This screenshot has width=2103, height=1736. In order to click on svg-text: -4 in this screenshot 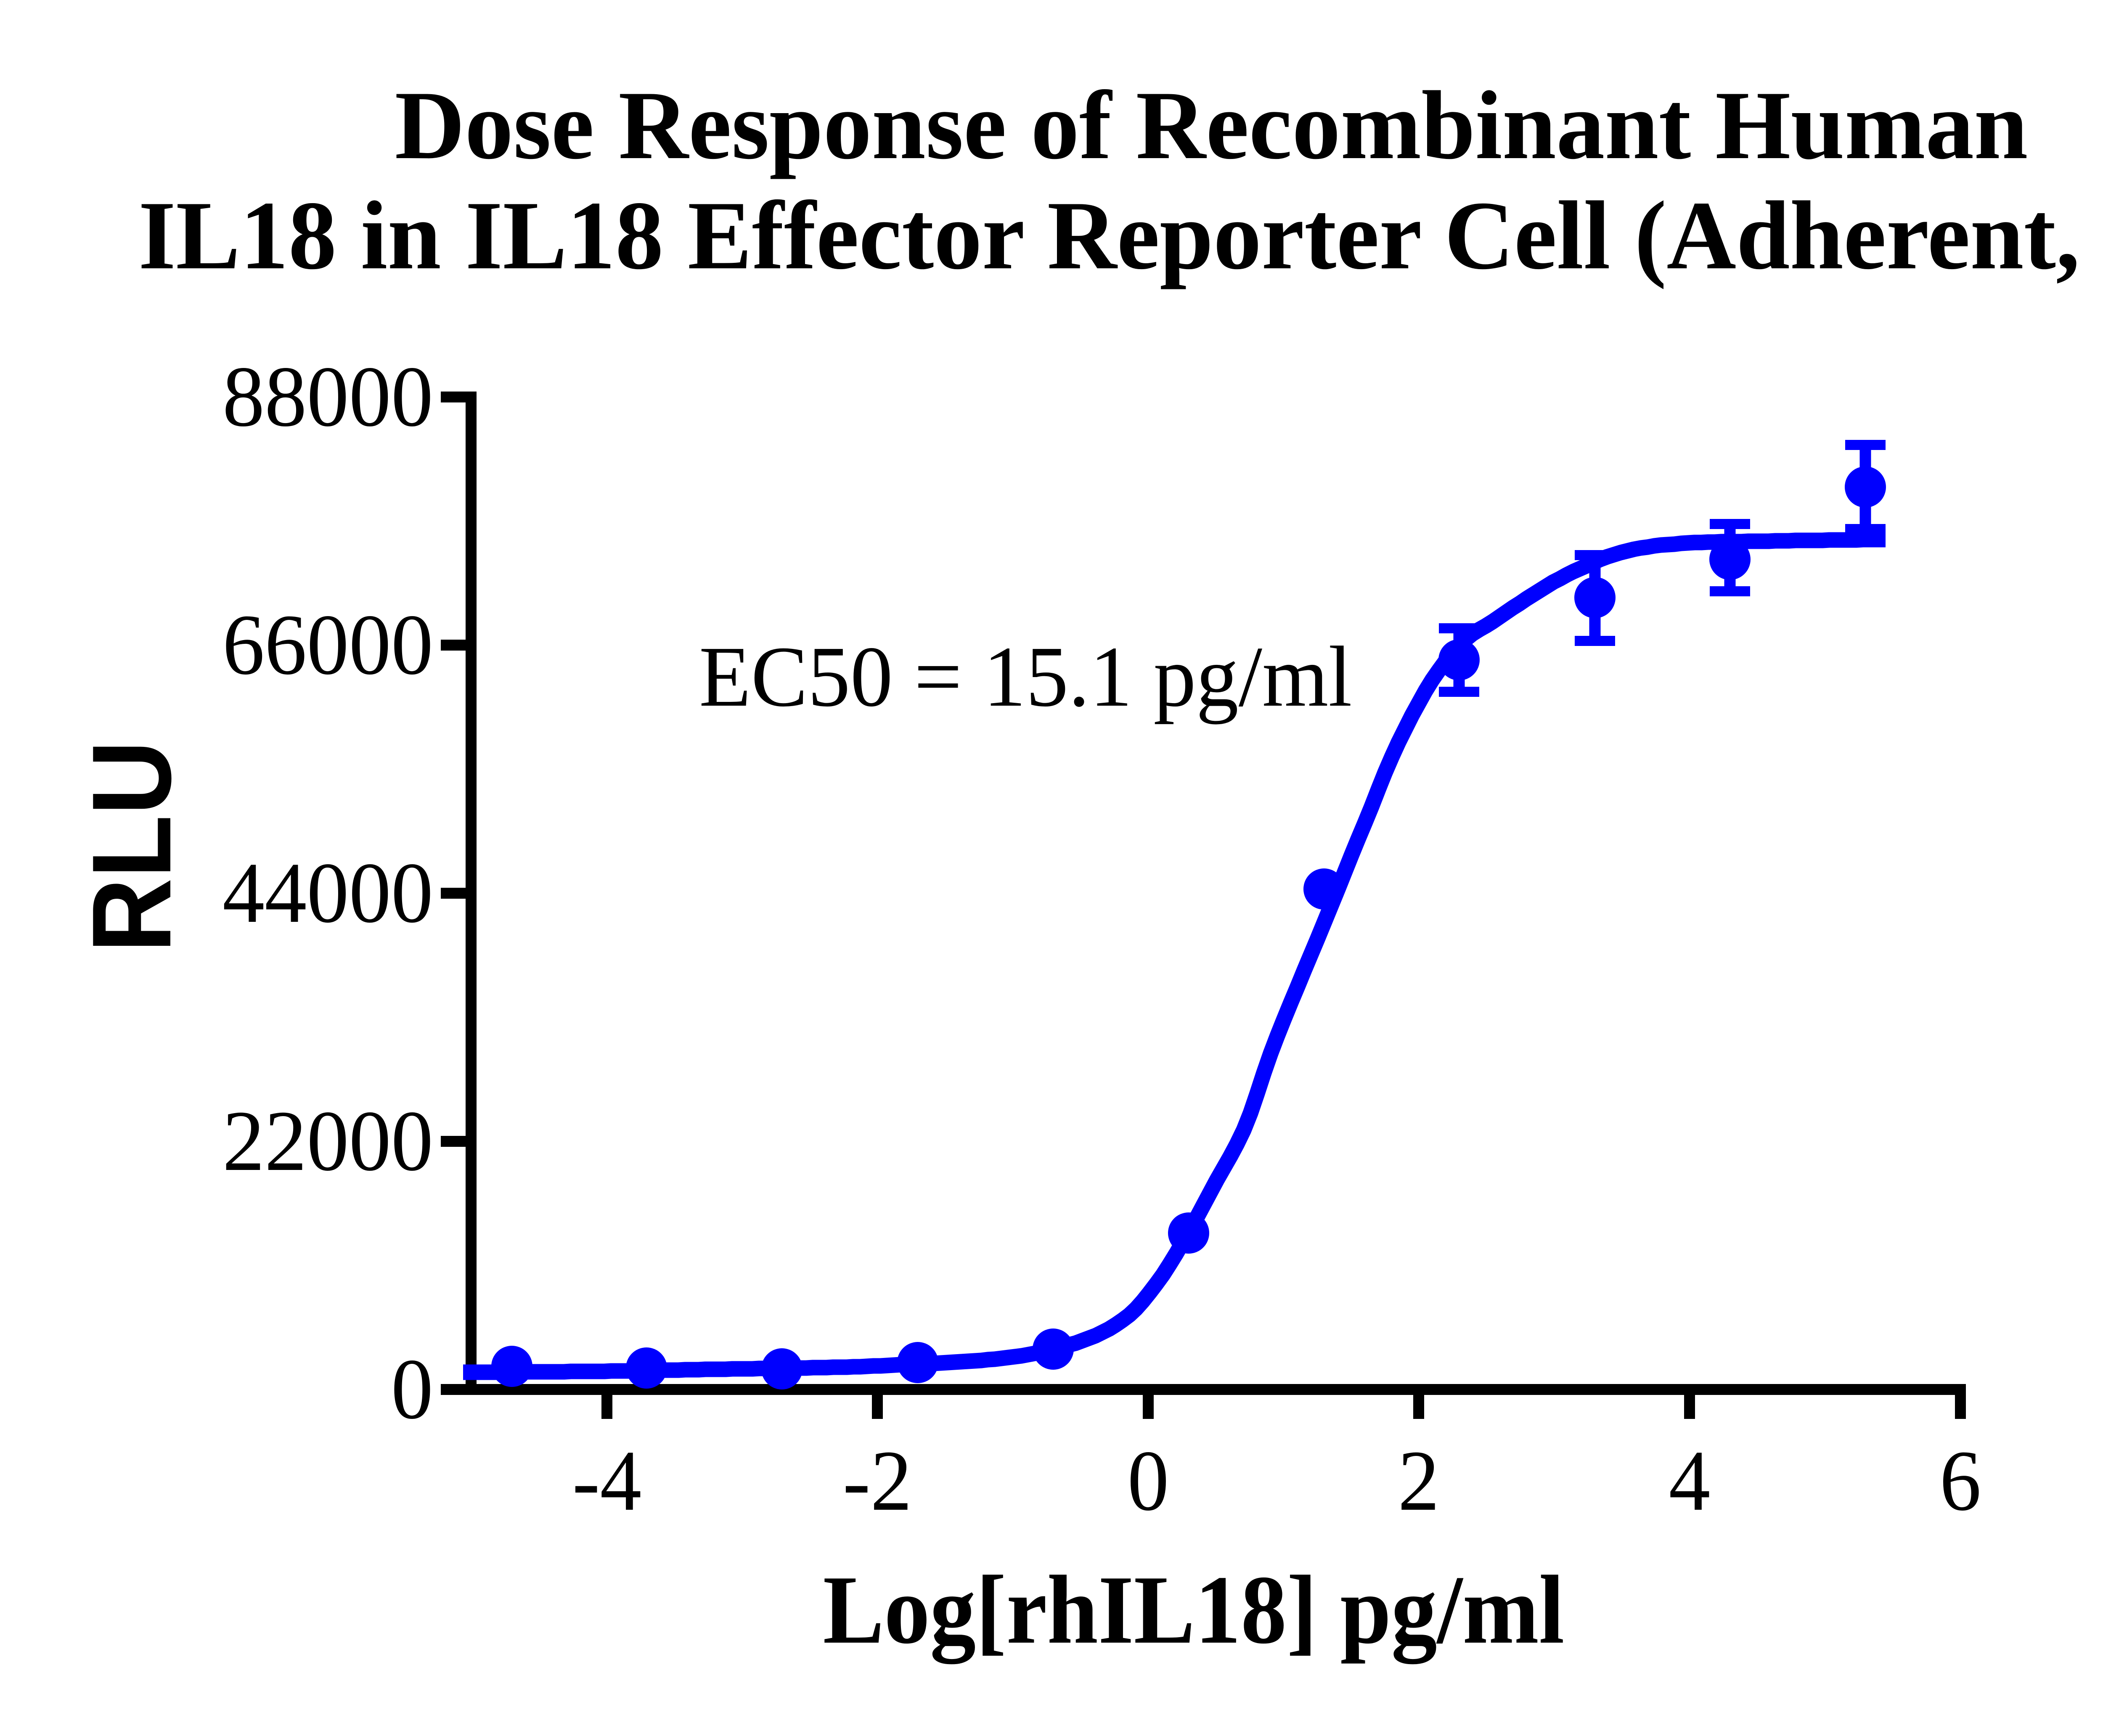, I will do `click(607, 1480)`.